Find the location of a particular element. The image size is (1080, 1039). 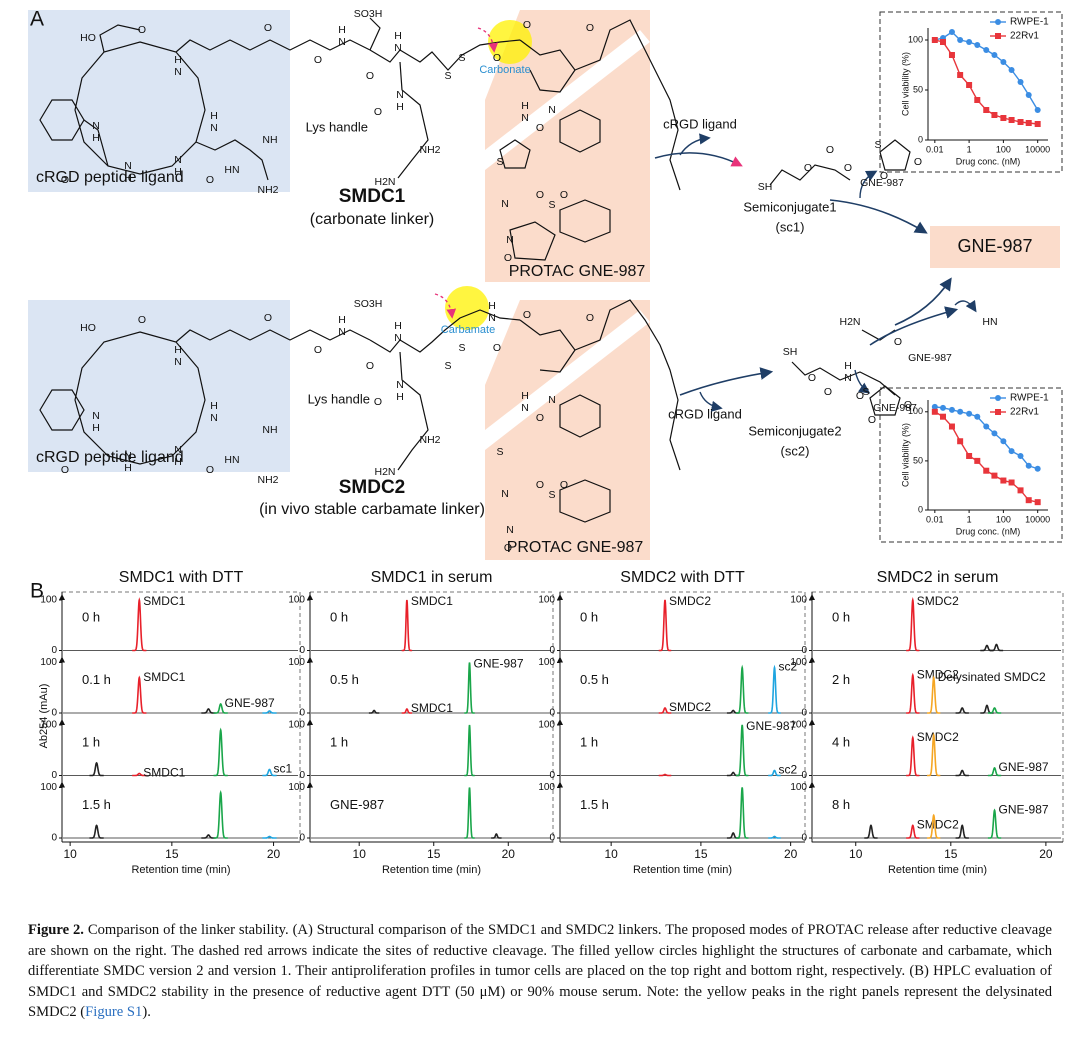

y-tick-label: 50 is located at coordinates (918, 89).